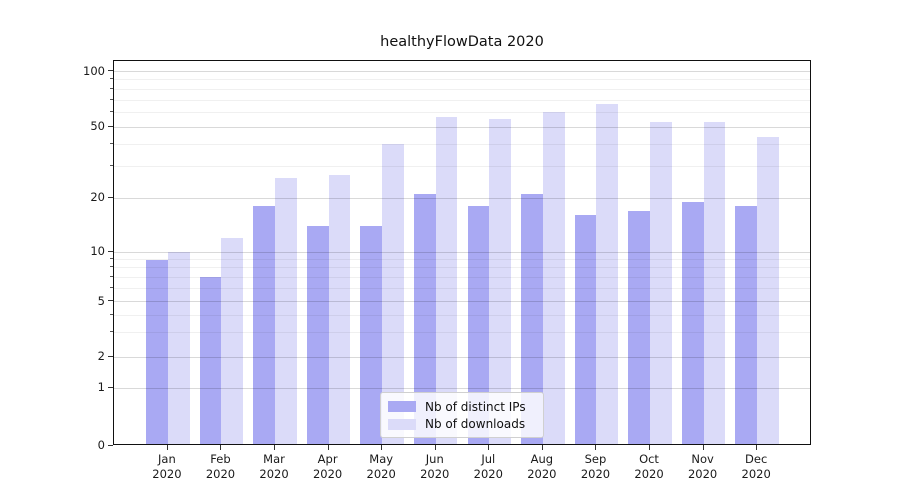 The image size is (900, 500). I want to click on bar-downloads-oct, so click(661, 283).